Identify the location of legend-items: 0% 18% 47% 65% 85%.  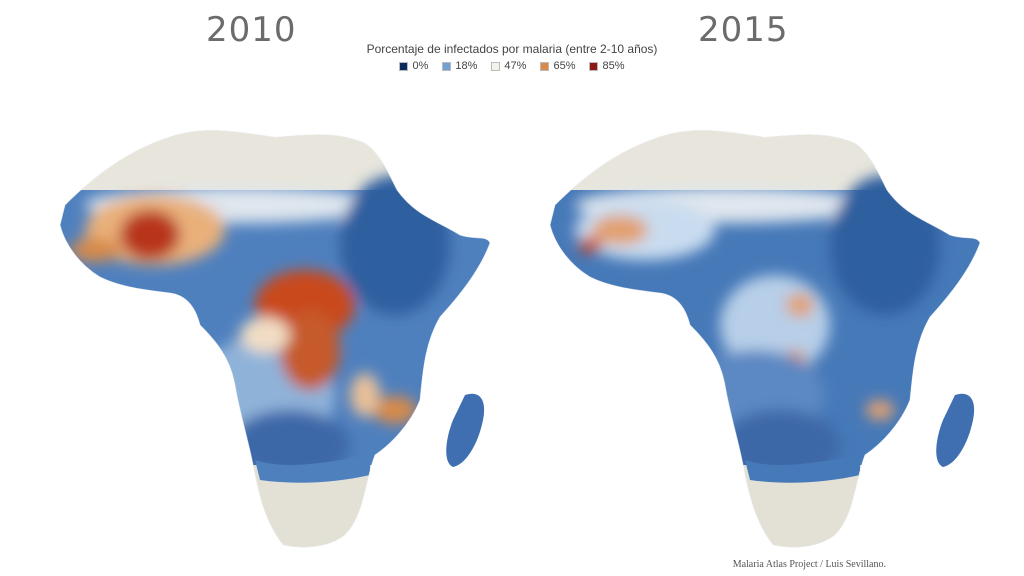
(512, 66).